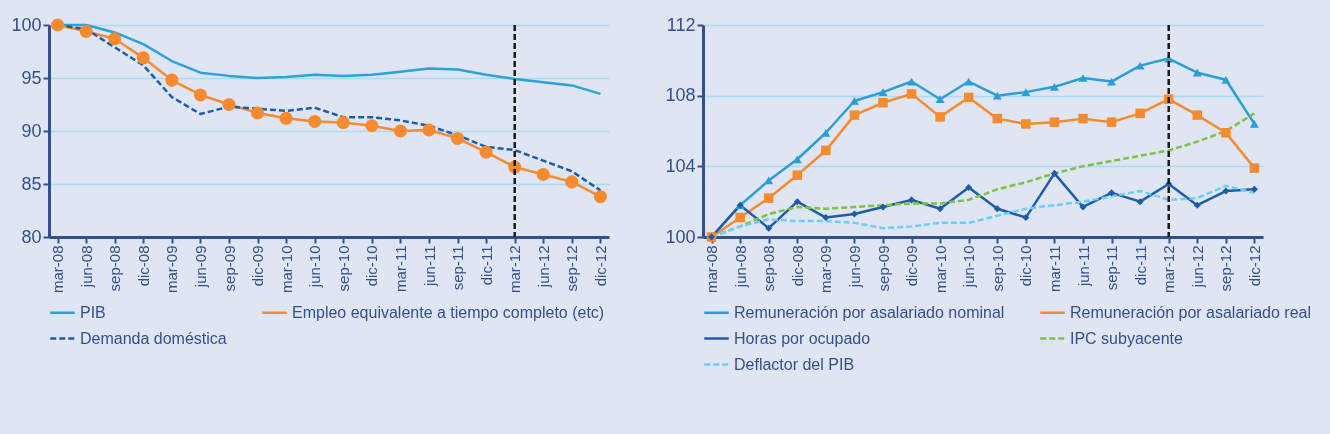 The height and width of the screenshot is (434, 1330). What do you see at coordinates (229, 268) in the screenshot?
I see `x-tick-label: sep-09` at bounding box center [229, 268].